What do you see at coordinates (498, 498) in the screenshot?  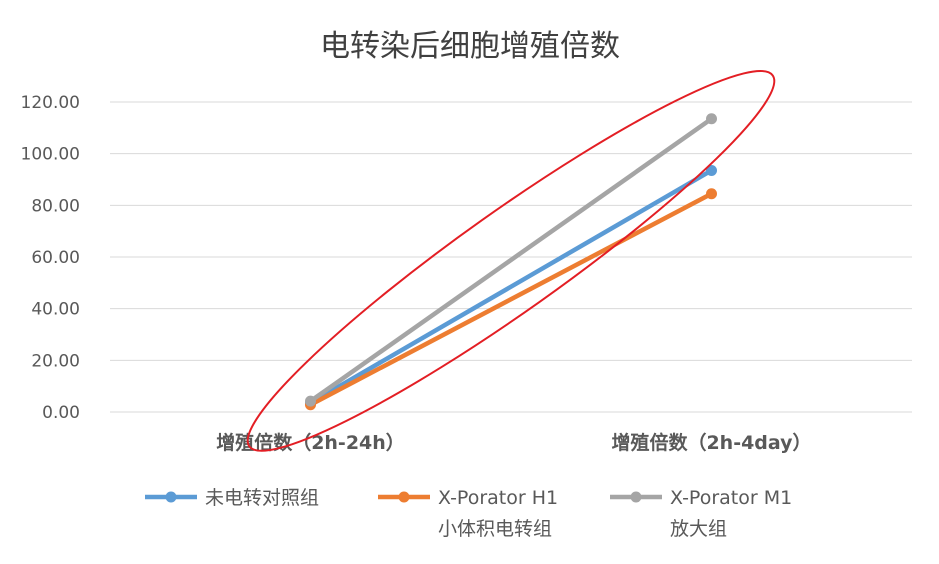 I see `legend-label: X-Porator H1` at bounding box center [498, 498].